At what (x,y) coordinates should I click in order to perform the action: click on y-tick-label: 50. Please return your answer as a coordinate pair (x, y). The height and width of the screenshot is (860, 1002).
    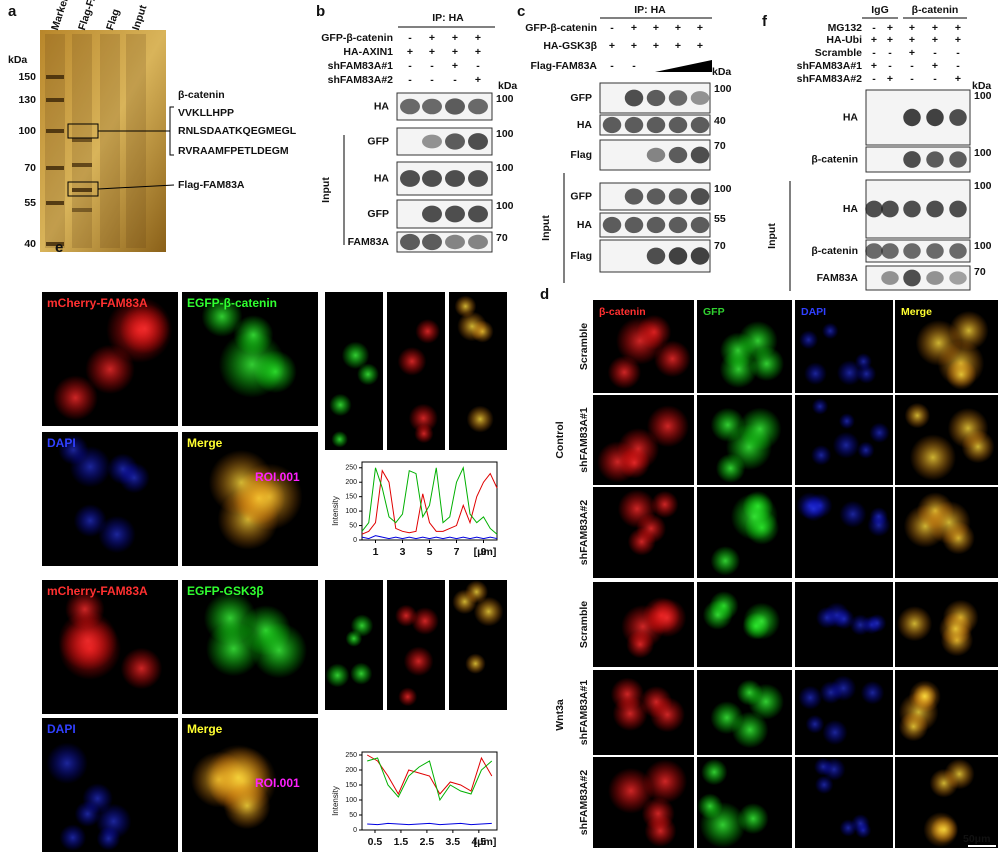
    Looking at the image, I should click on (353, 815).